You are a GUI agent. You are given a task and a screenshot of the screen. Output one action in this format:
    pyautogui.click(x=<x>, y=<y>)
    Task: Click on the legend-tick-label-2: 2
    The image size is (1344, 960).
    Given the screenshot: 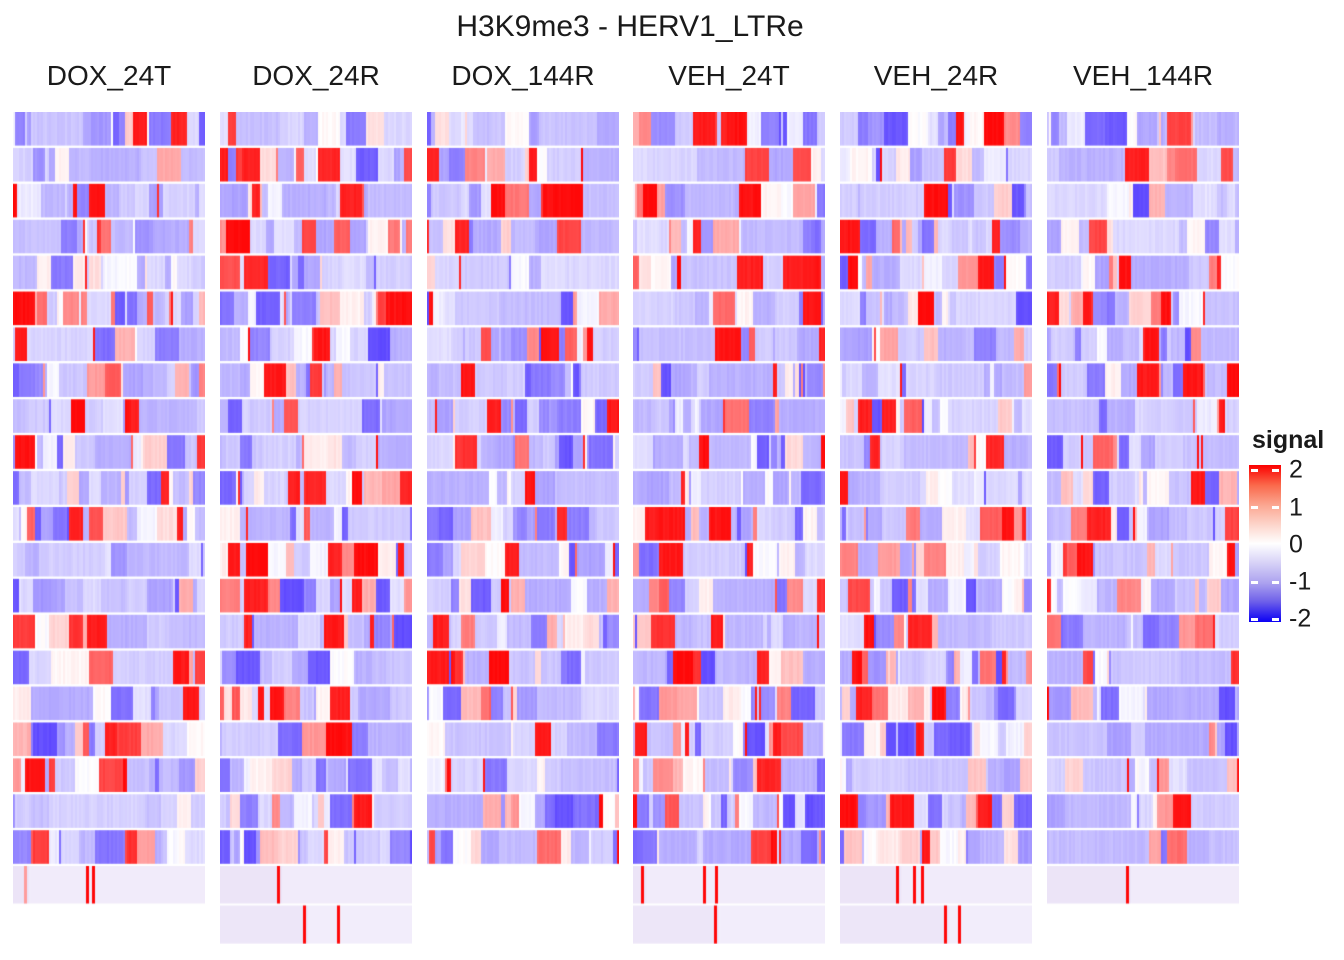 What is the action you would take?
    pyautogui.click(x=1296, y=469)
    